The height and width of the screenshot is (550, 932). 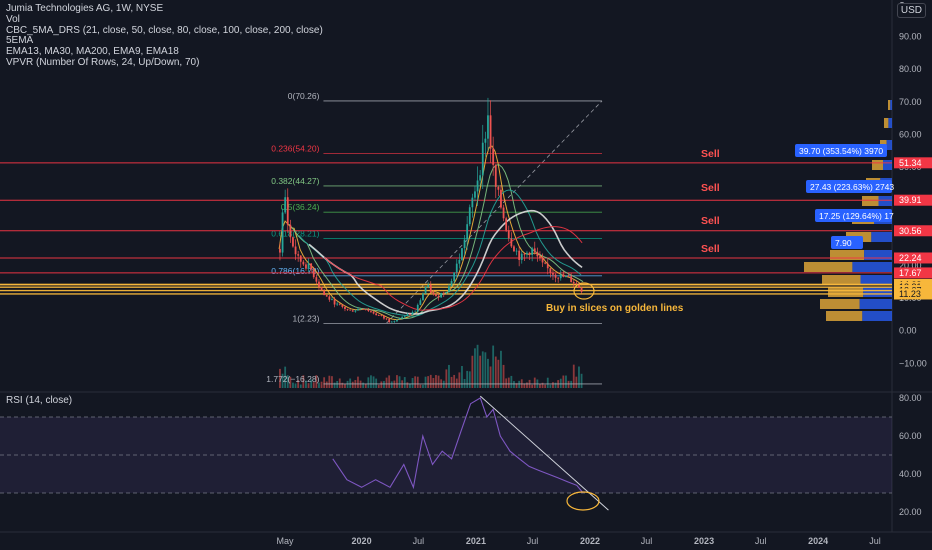 I want to click on currency-badge: USD, so click(x=911, y=10).